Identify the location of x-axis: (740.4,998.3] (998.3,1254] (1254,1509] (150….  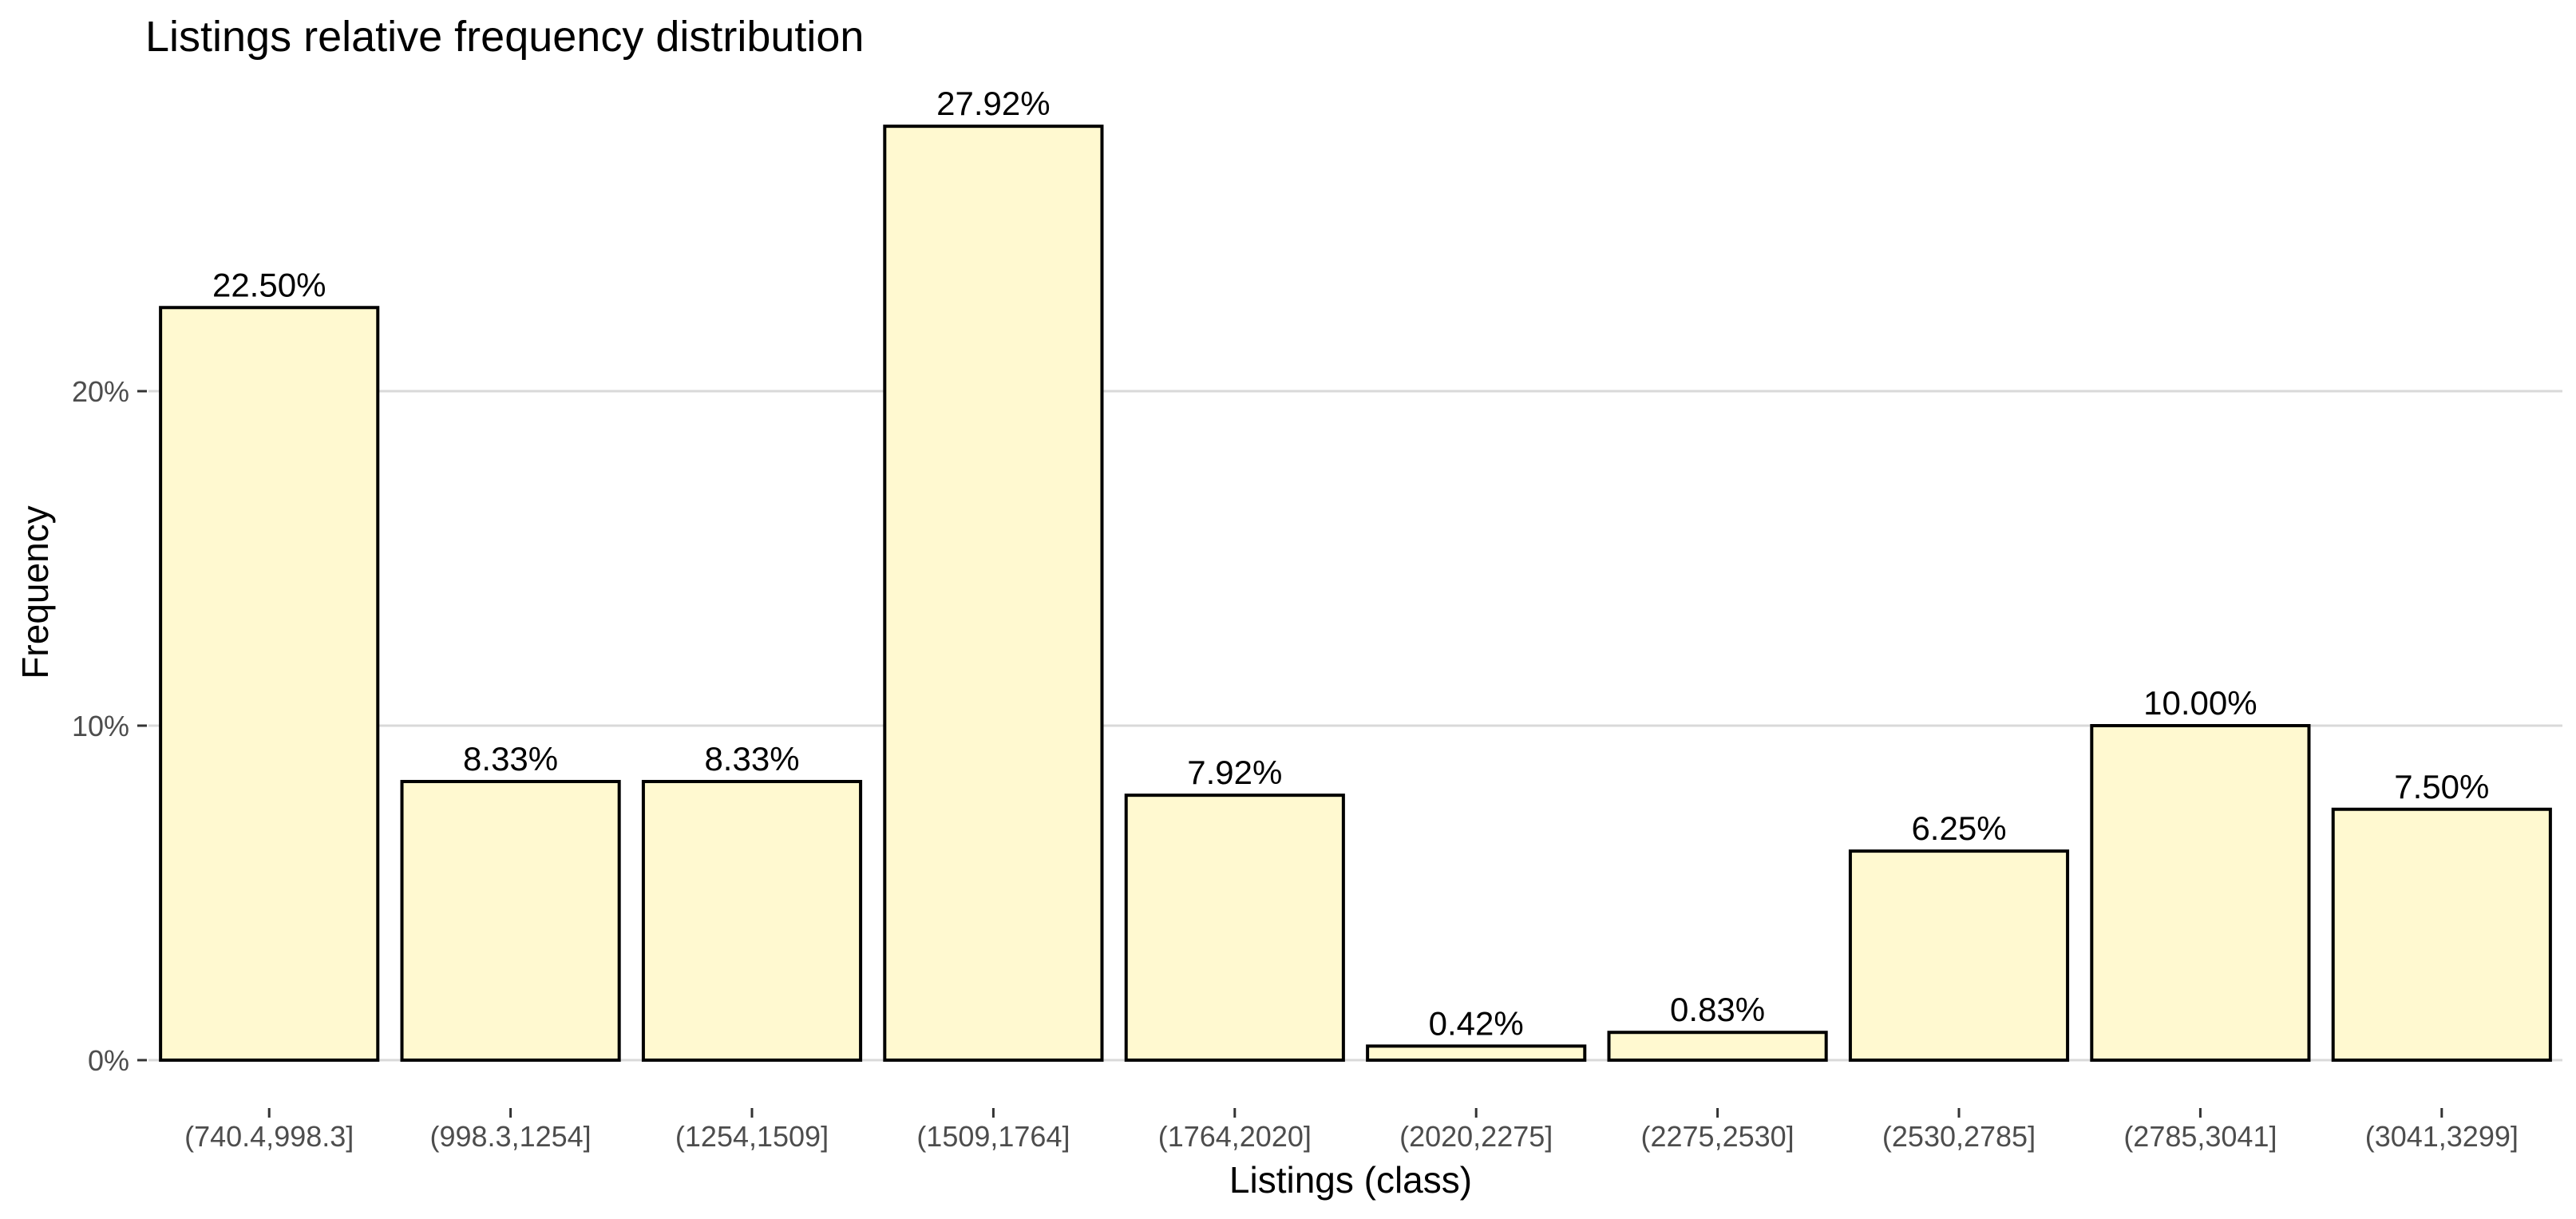
(1352, 1130).